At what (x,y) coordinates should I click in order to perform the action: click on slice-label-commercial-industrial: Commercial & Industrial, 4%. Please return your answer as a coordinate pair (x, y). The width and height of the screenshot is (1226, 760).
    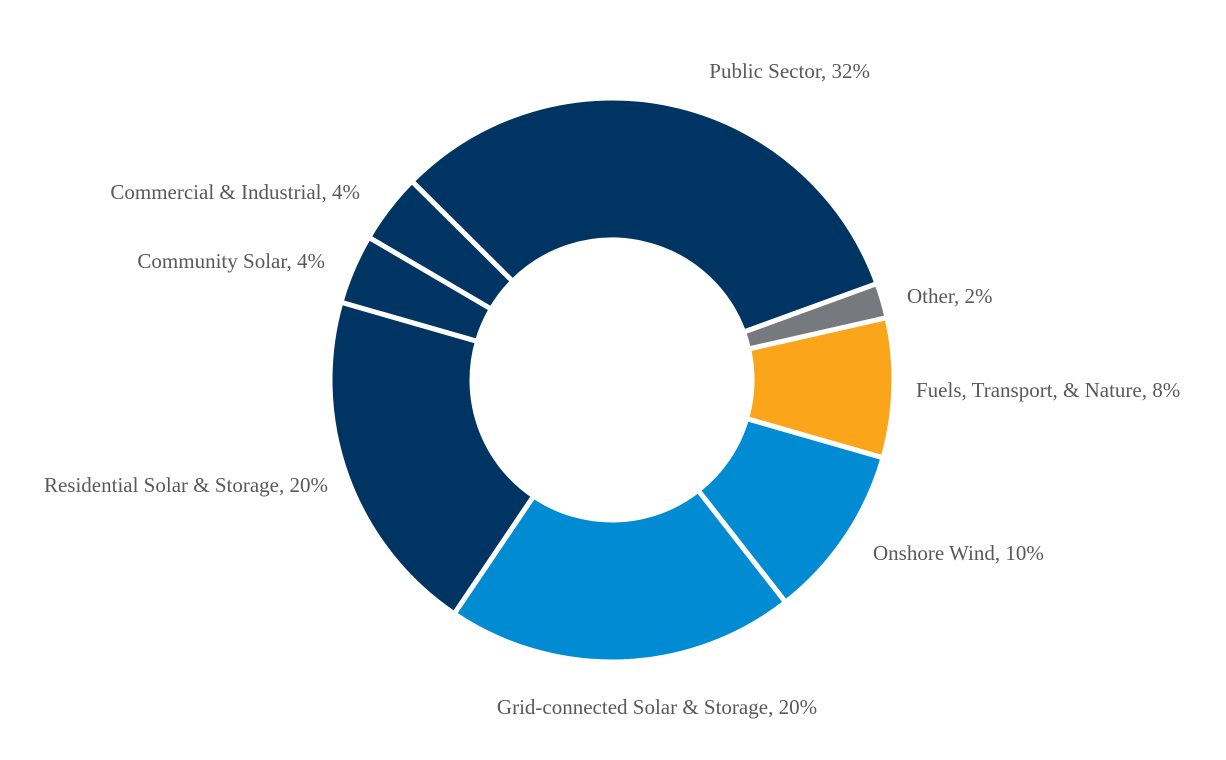
    Looking at the image, I should click on (235, 192).